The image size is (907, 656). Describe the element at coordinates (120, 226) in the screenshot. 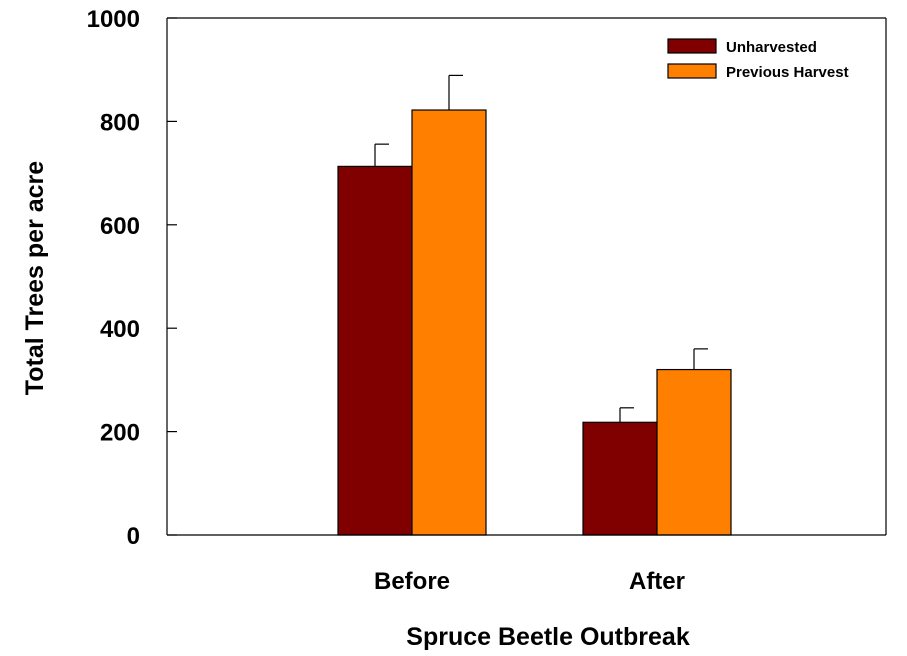

I see `y-tick-label: 600` at that location.